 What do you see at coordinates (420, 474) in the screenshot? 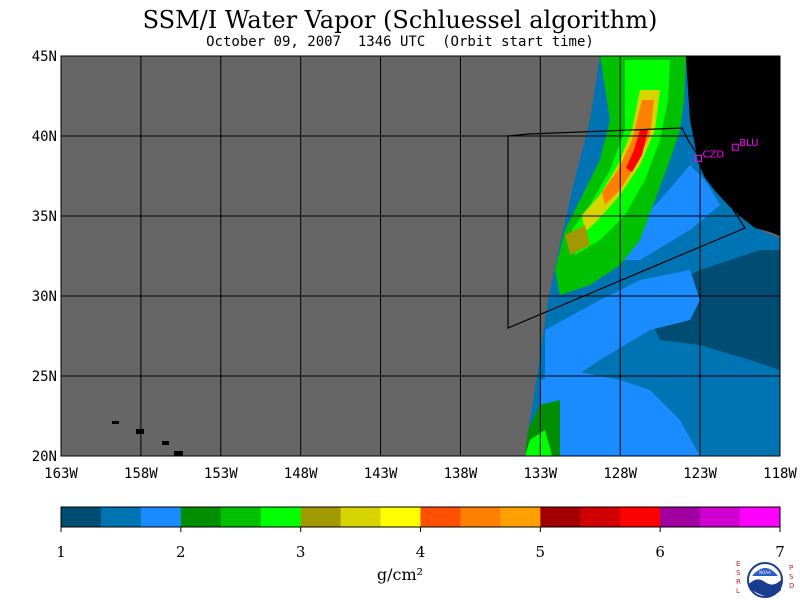
I see `longitude-labels: 163W 158W 153W 148W 143W 138W 133W 128W 123W 118W` at bounding box center [420, 474].